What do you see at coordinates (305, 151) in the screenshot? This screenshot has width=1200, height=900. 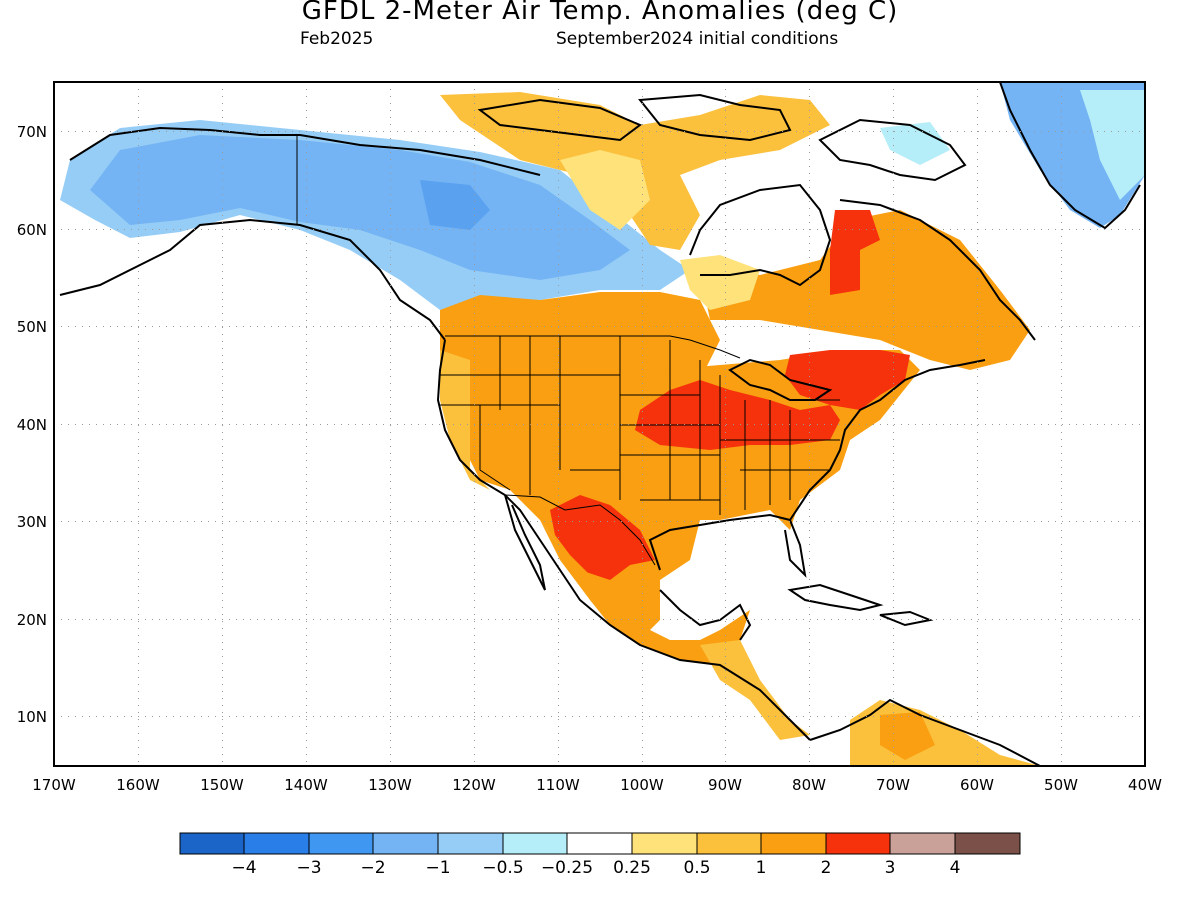 I see `coastline-alaska-north` at bounding box center [305, 151].